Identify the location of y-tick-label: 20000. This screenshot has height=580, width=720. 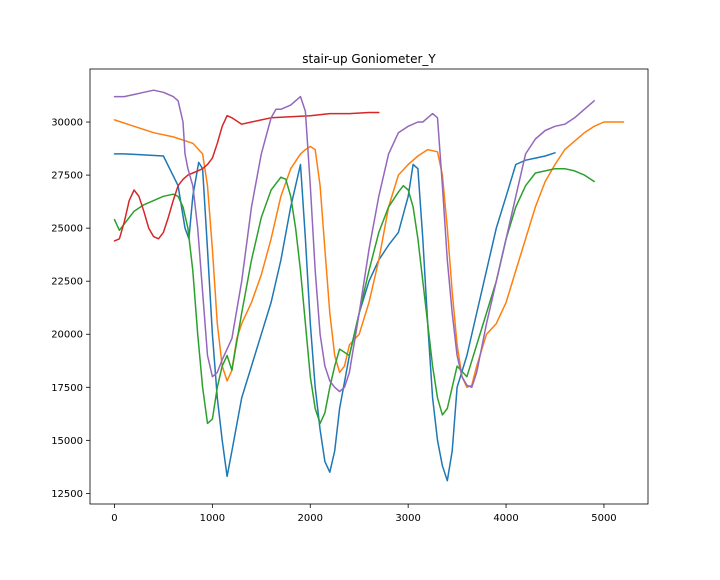
(67, 335).